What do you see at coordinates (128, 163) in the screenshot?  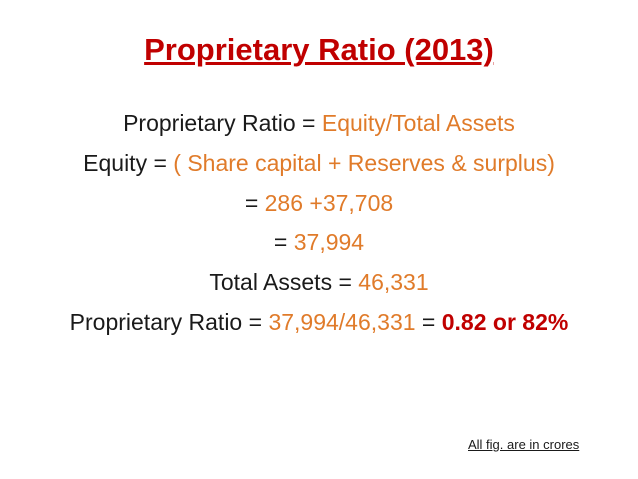 I see `text-segment: Equity =` at bounding box center [128, 163].